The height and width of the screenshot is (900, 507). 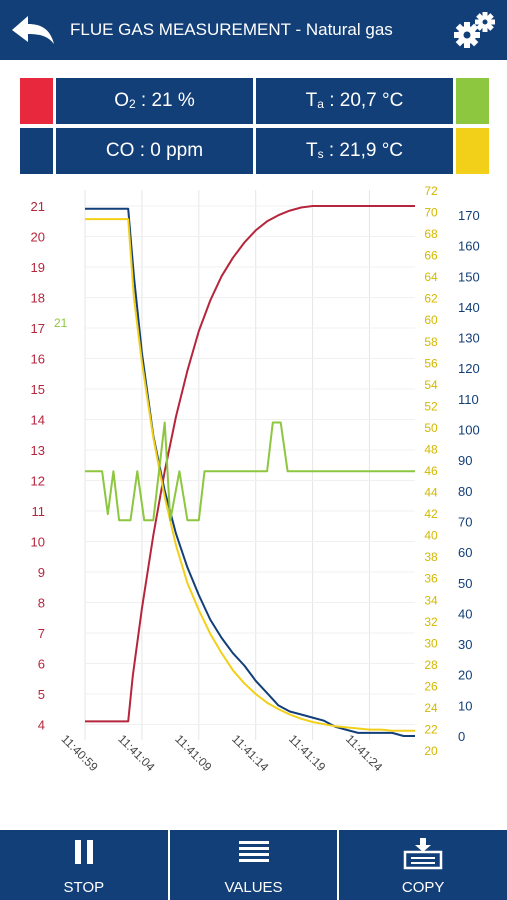 I want to click on back-arrow-icon, so click(x=33, y=30).